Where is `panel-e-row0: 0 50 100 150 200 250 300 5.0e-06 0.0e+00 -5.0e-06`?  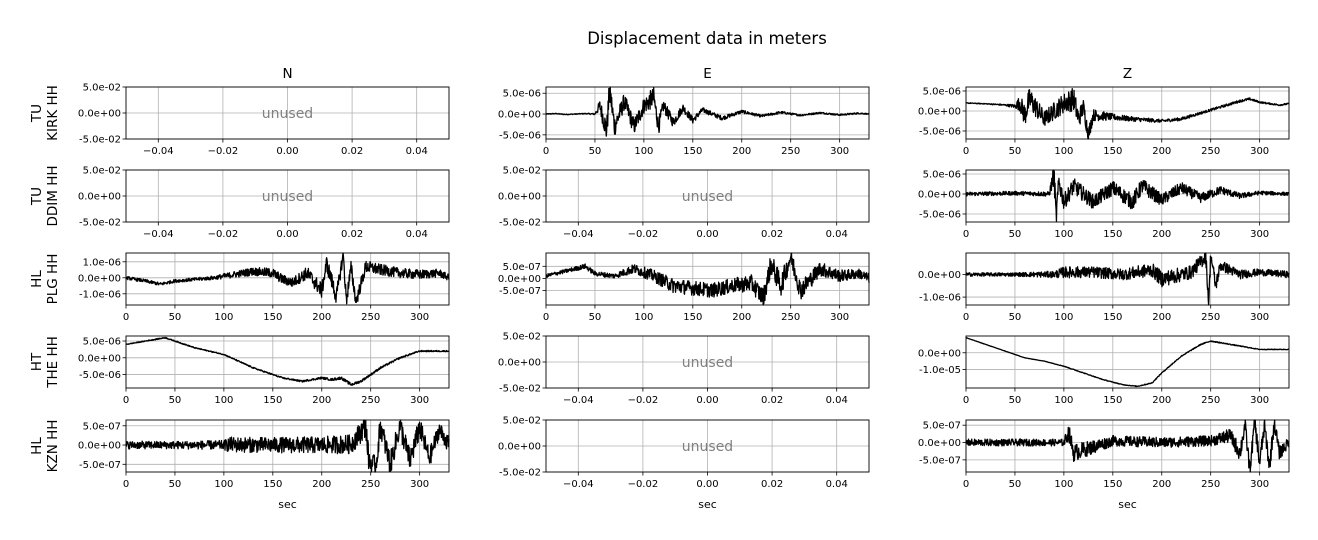
panel-e-row0: 0 50 100 150 200 250 300 5.0e-06 0.0e+00 -5.0e-06 is located at coordinates (684, 121).